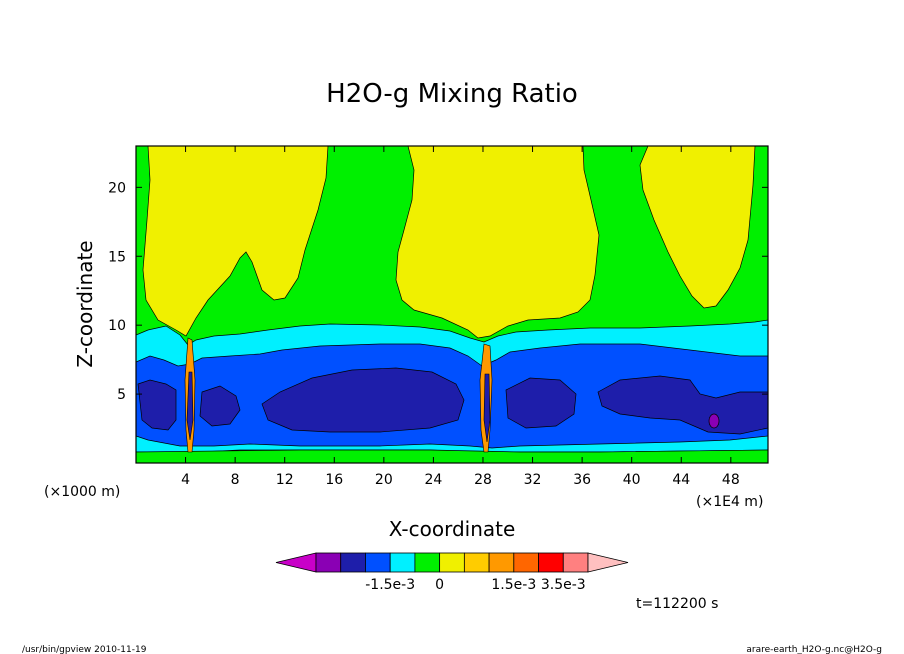 Image resolution: width=904 pixels, height=654 pixels. Describe the element at coordinates (439, 585) in the screenshot. I see `colorbar-label: 0` at that location.